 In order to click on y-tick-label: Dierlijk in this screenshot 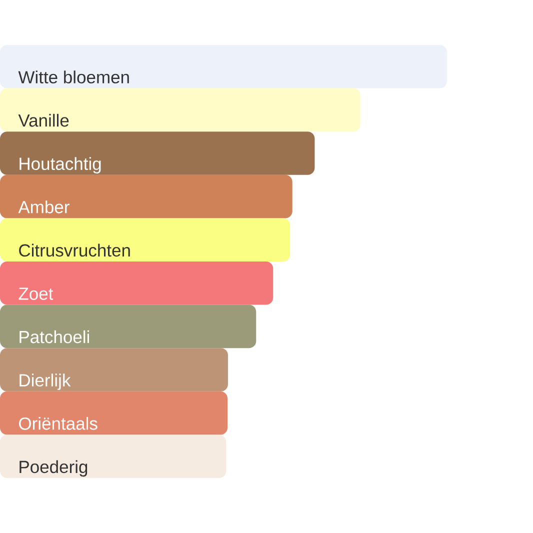, I will do `click(45, 382)`.